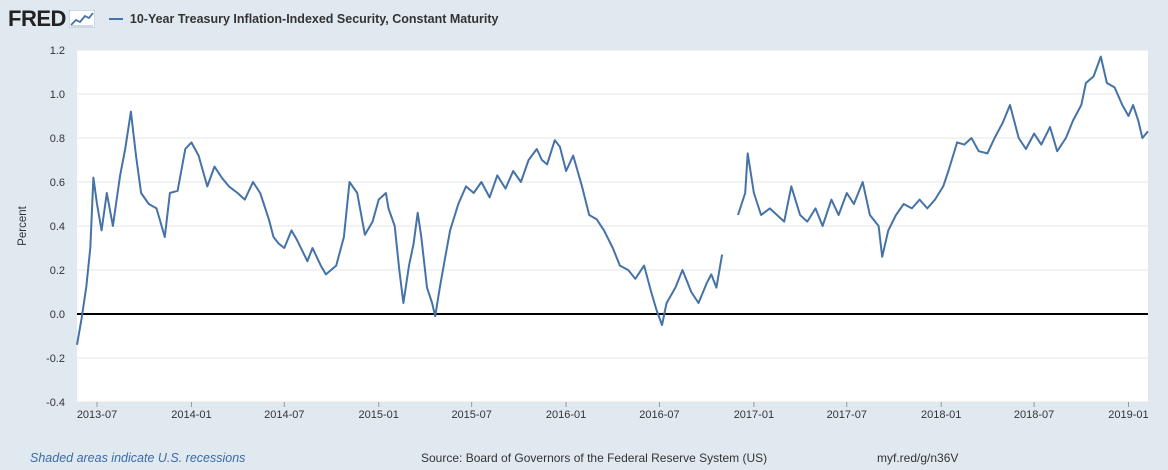  Describe the element at coordinates (57, 183) in the screenshot. I see `y-tick-label: 0.6` at that location.